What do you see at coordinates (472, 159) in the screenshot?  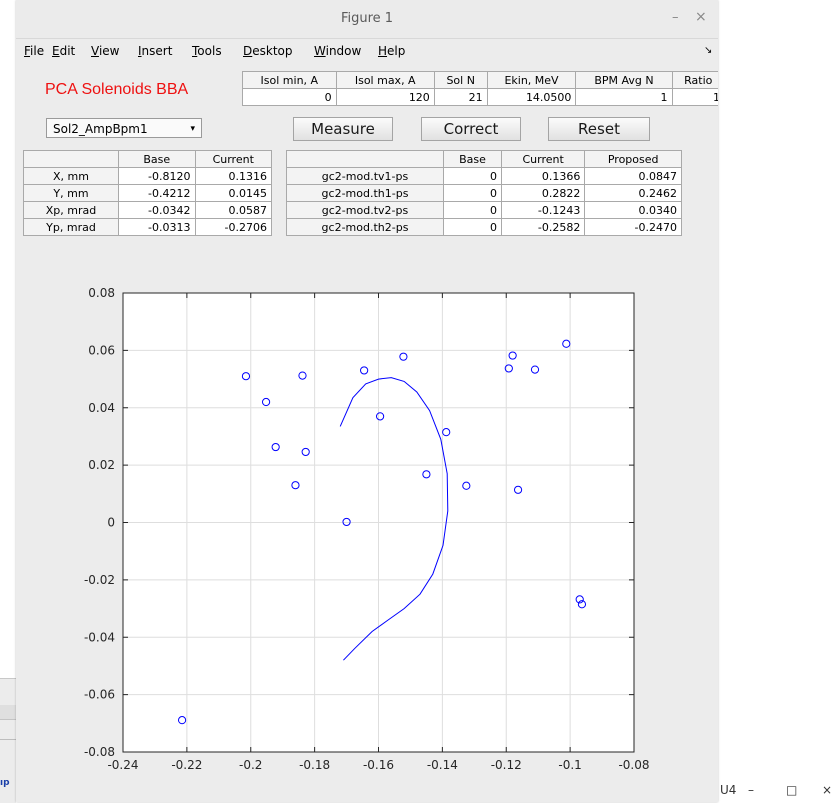 I see `column-header: Base` at bounding box center [472, 159].